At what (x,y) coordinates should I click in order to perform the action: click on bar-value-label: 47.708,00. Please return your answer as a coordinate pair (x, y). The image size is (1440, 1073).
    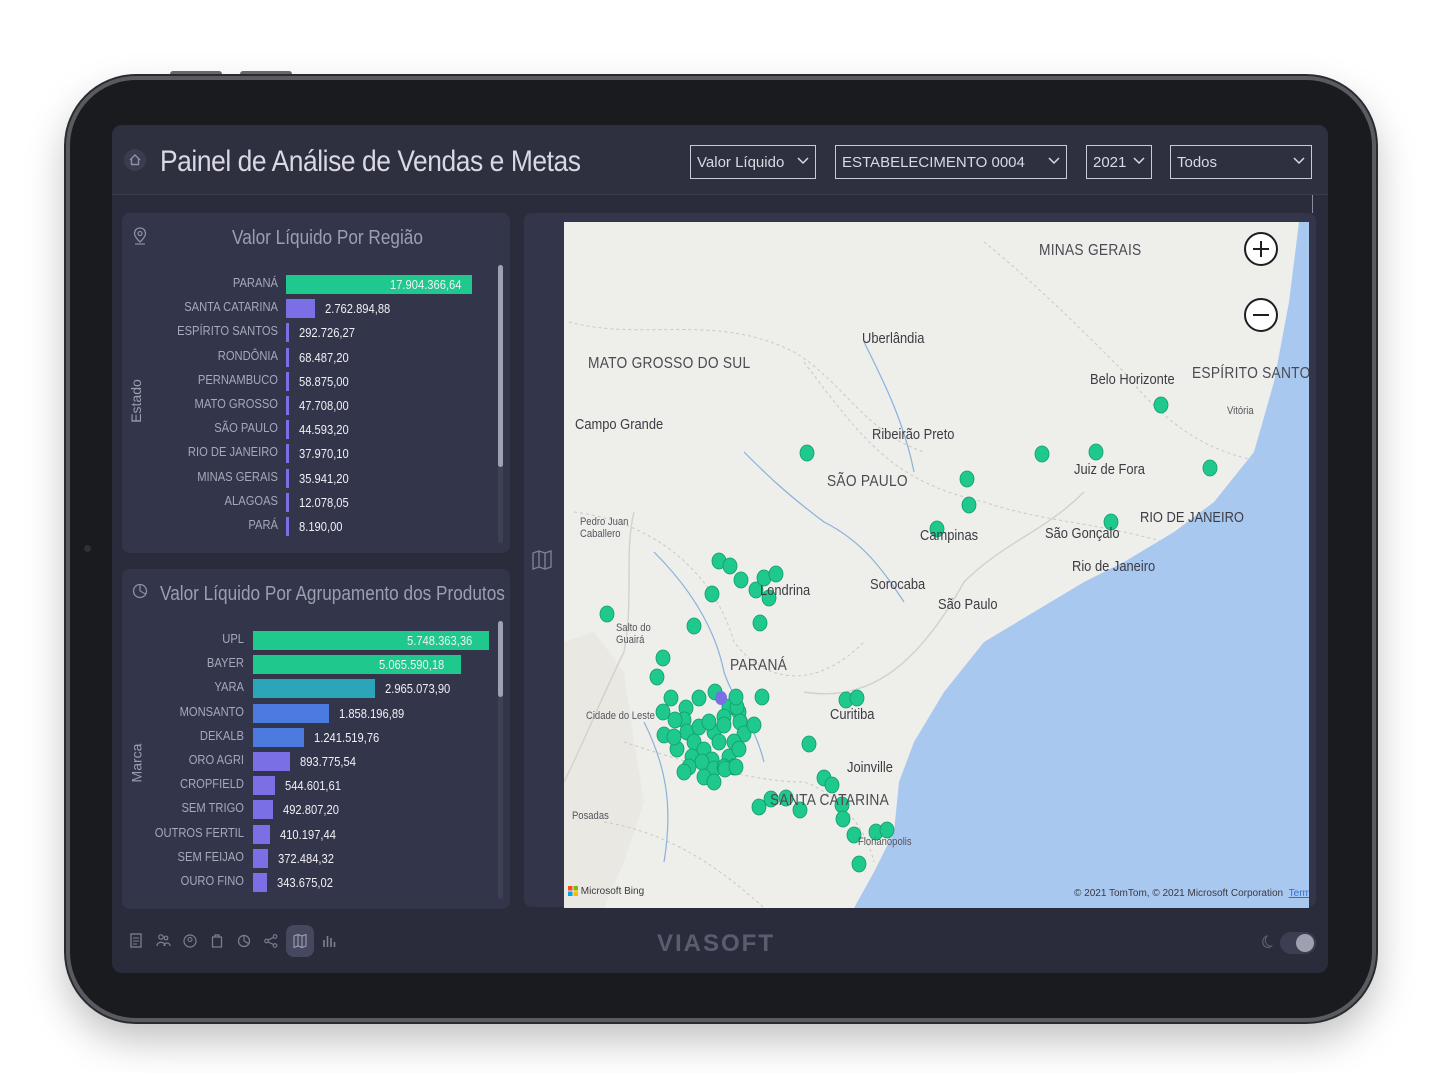
    Looking at the image, I should click on (324, 405).